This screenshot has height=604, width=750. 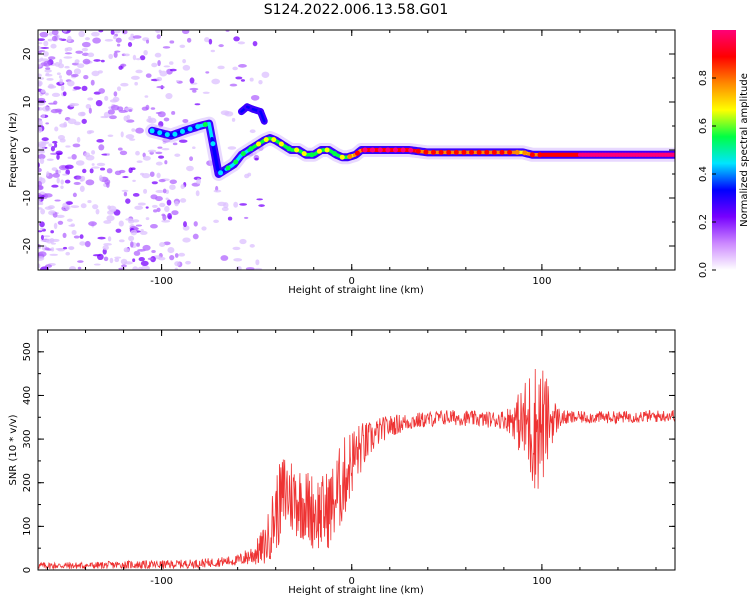 What do you see at coordinates (541, 581) in the screenshot?
I see `x-tick-label: 100` at bounding box center [541, 581].